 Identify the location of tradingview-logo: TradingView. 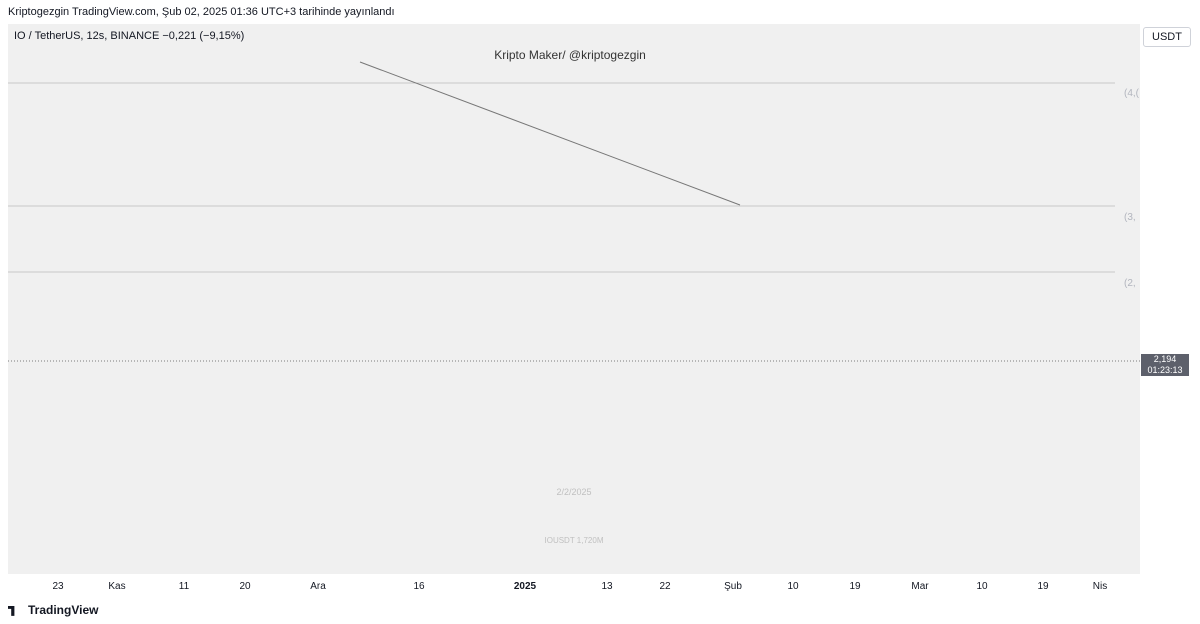
(53, 610).